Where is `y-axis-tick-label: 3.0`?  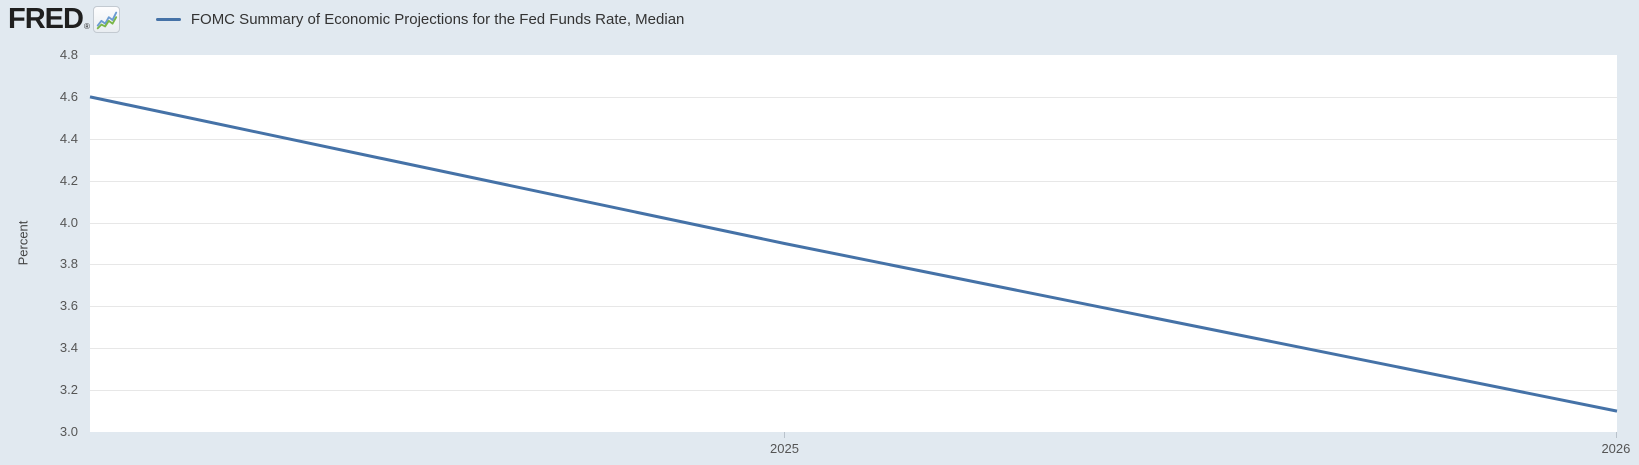 y-axis-tick-label: 3.0 is located at coordinates (68, 431).